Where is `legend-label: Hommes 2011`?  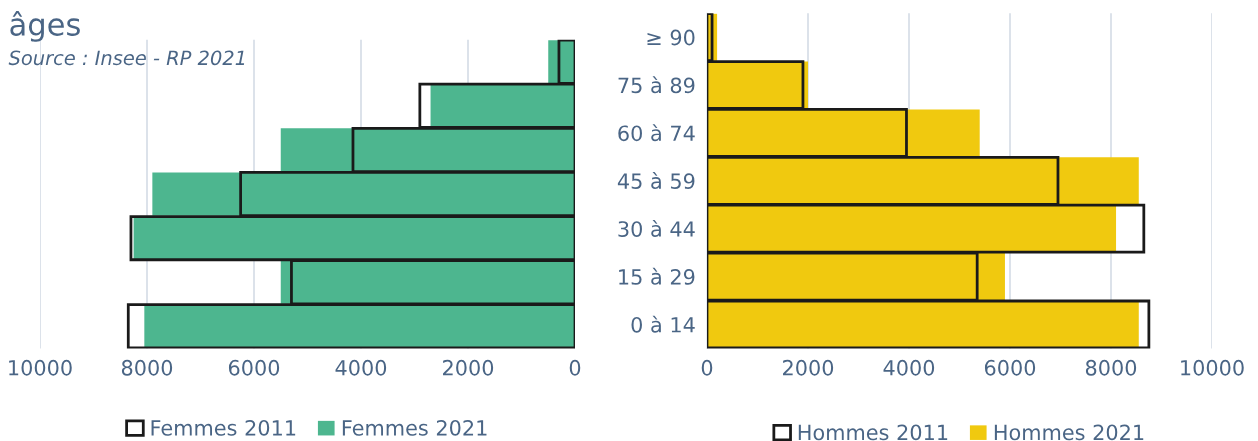
legend-label: Hommes 2011 is located at coordinates (873, 432).